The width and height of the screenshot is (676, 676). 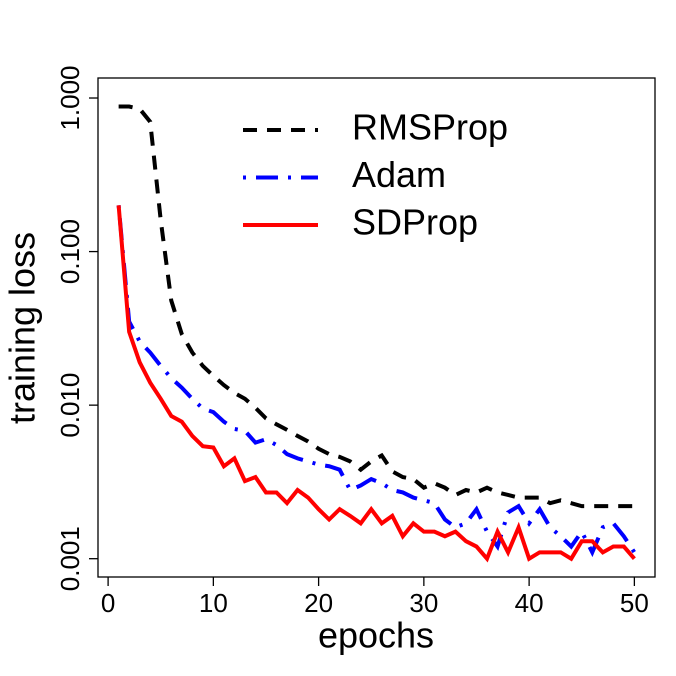 What do you see at coordinates (213, 603) in the screenshot?
I see `x-tick-label: 10` at bounding box center [213, 603].